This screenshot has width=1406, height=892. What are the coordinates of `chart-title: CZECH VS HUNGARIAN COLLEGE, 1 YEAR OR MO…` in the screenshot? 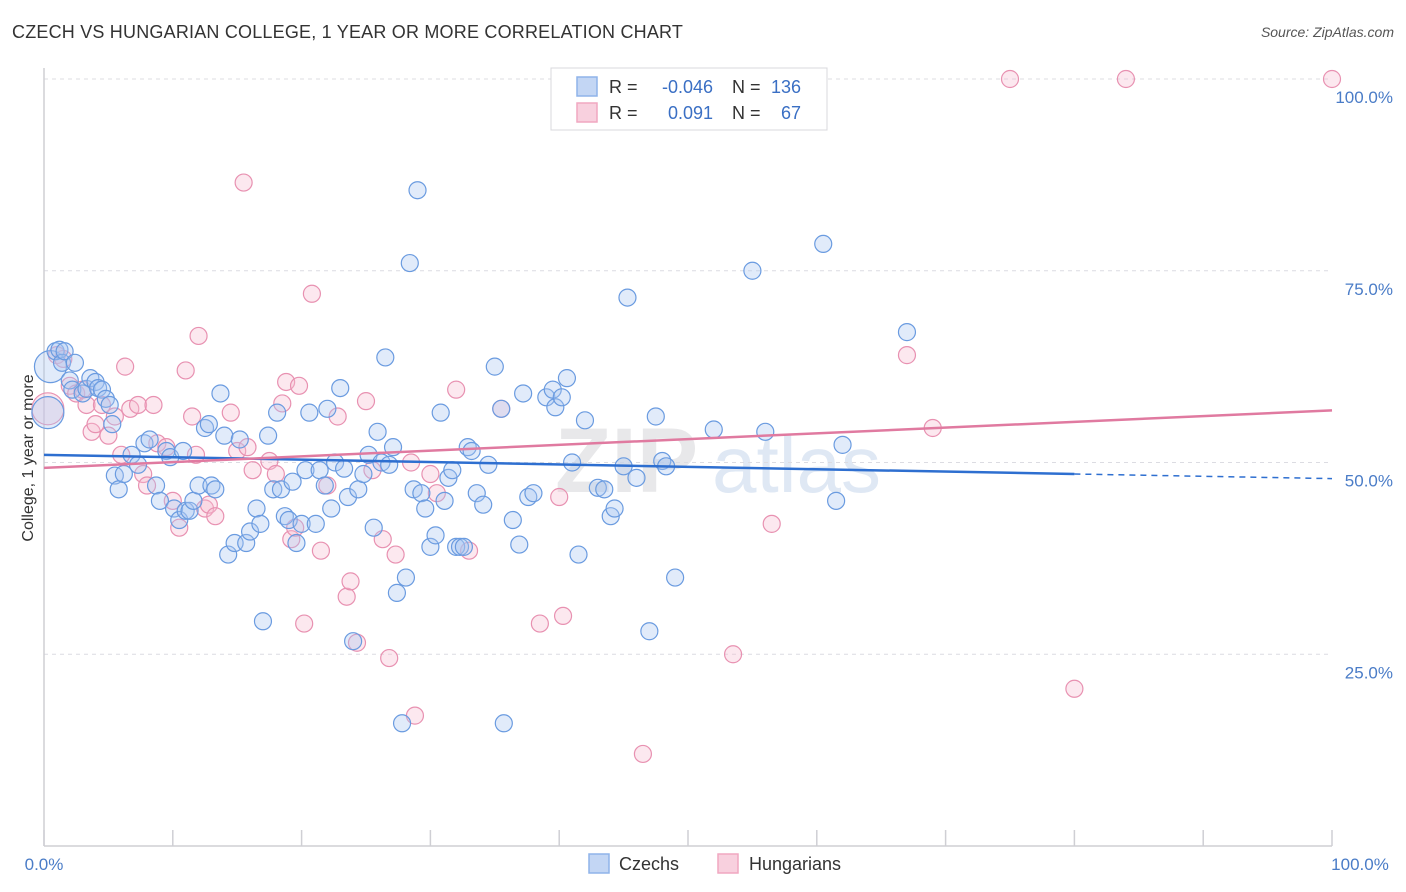 It's located at (348, 32).